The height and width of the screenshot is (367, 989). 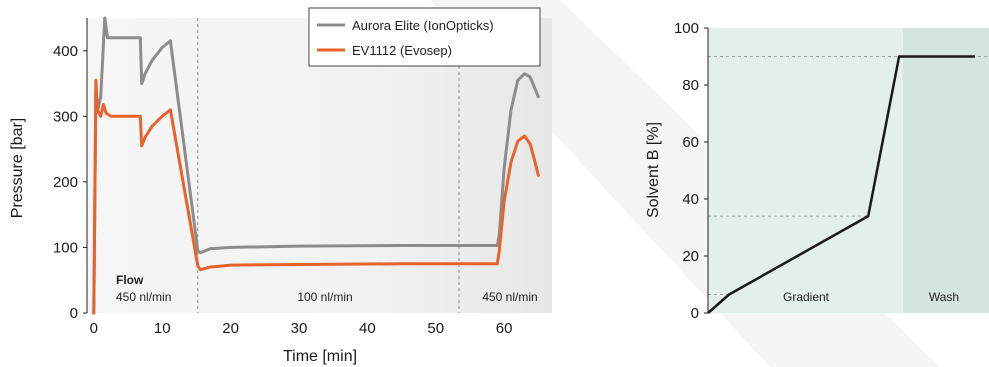 I want to click on y-tick-label: 60, so click(x=690, y=142).